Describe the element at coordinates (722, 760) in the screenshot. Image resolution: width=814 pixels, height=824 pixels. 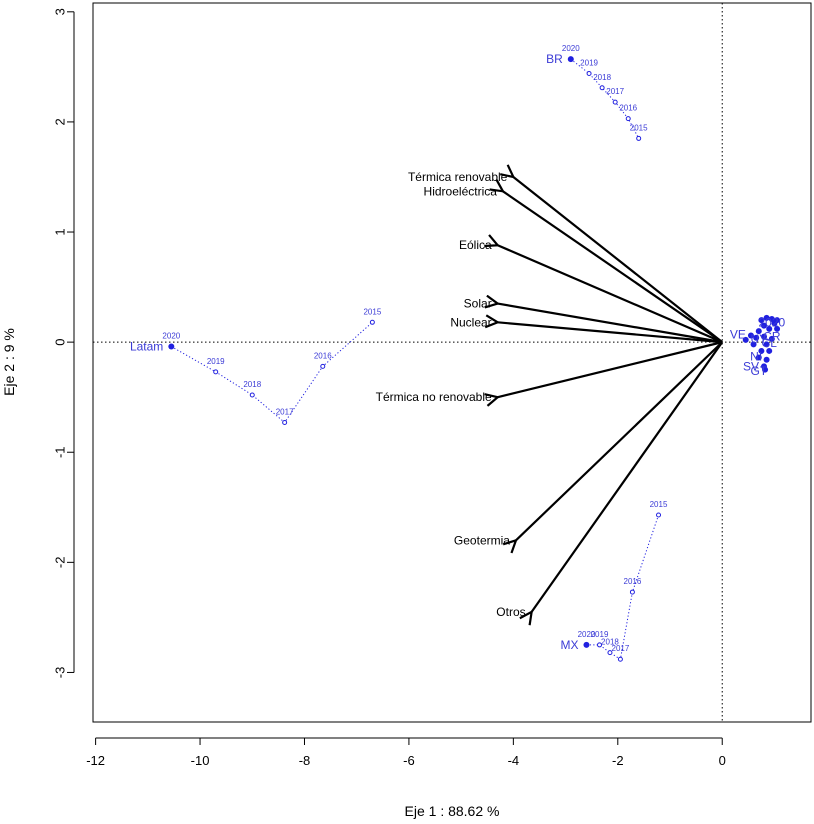
I see `x-tick-label: 0` at that location.